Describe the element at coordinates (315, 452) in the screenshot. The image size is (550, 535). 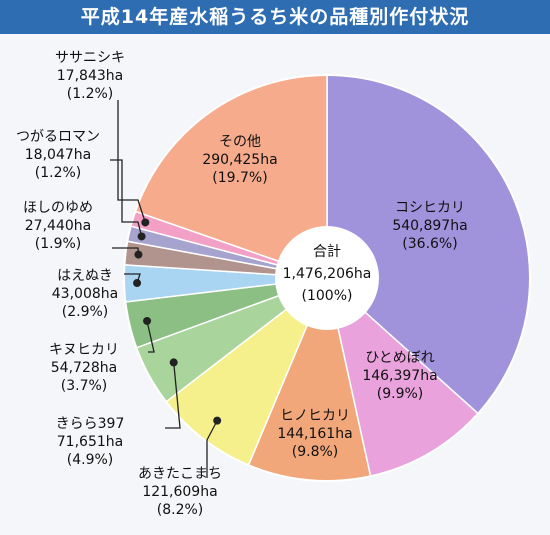
I see `data-label-3-line-3: (9.8%)` at that location.